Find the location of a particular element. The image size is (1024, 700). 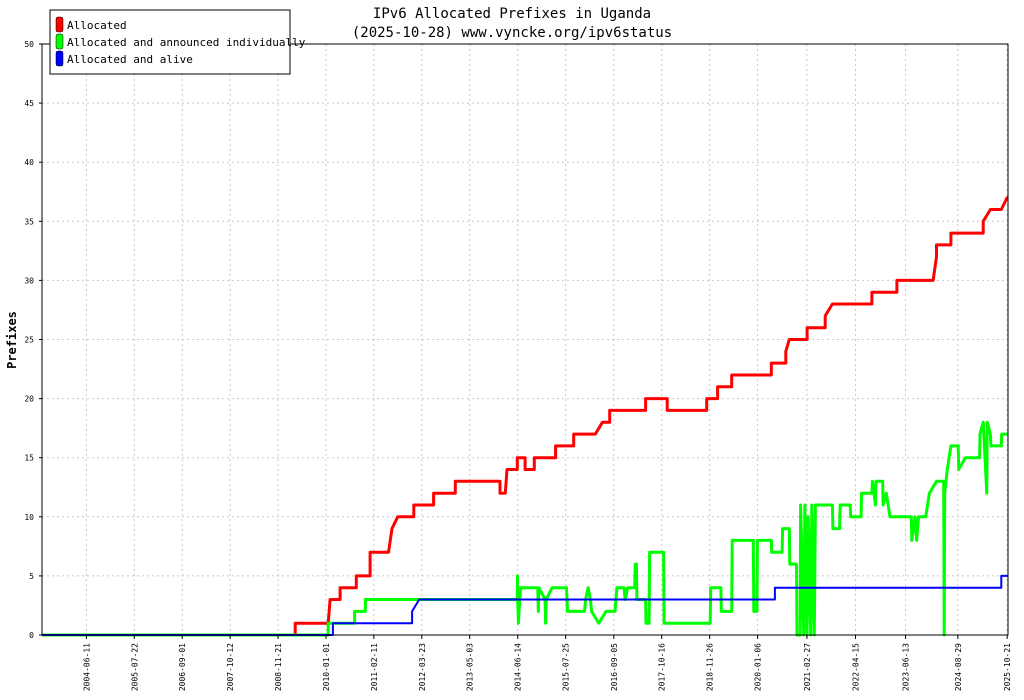

x-tick-label: 2010-01-01 is located at coordinates (326, 667).